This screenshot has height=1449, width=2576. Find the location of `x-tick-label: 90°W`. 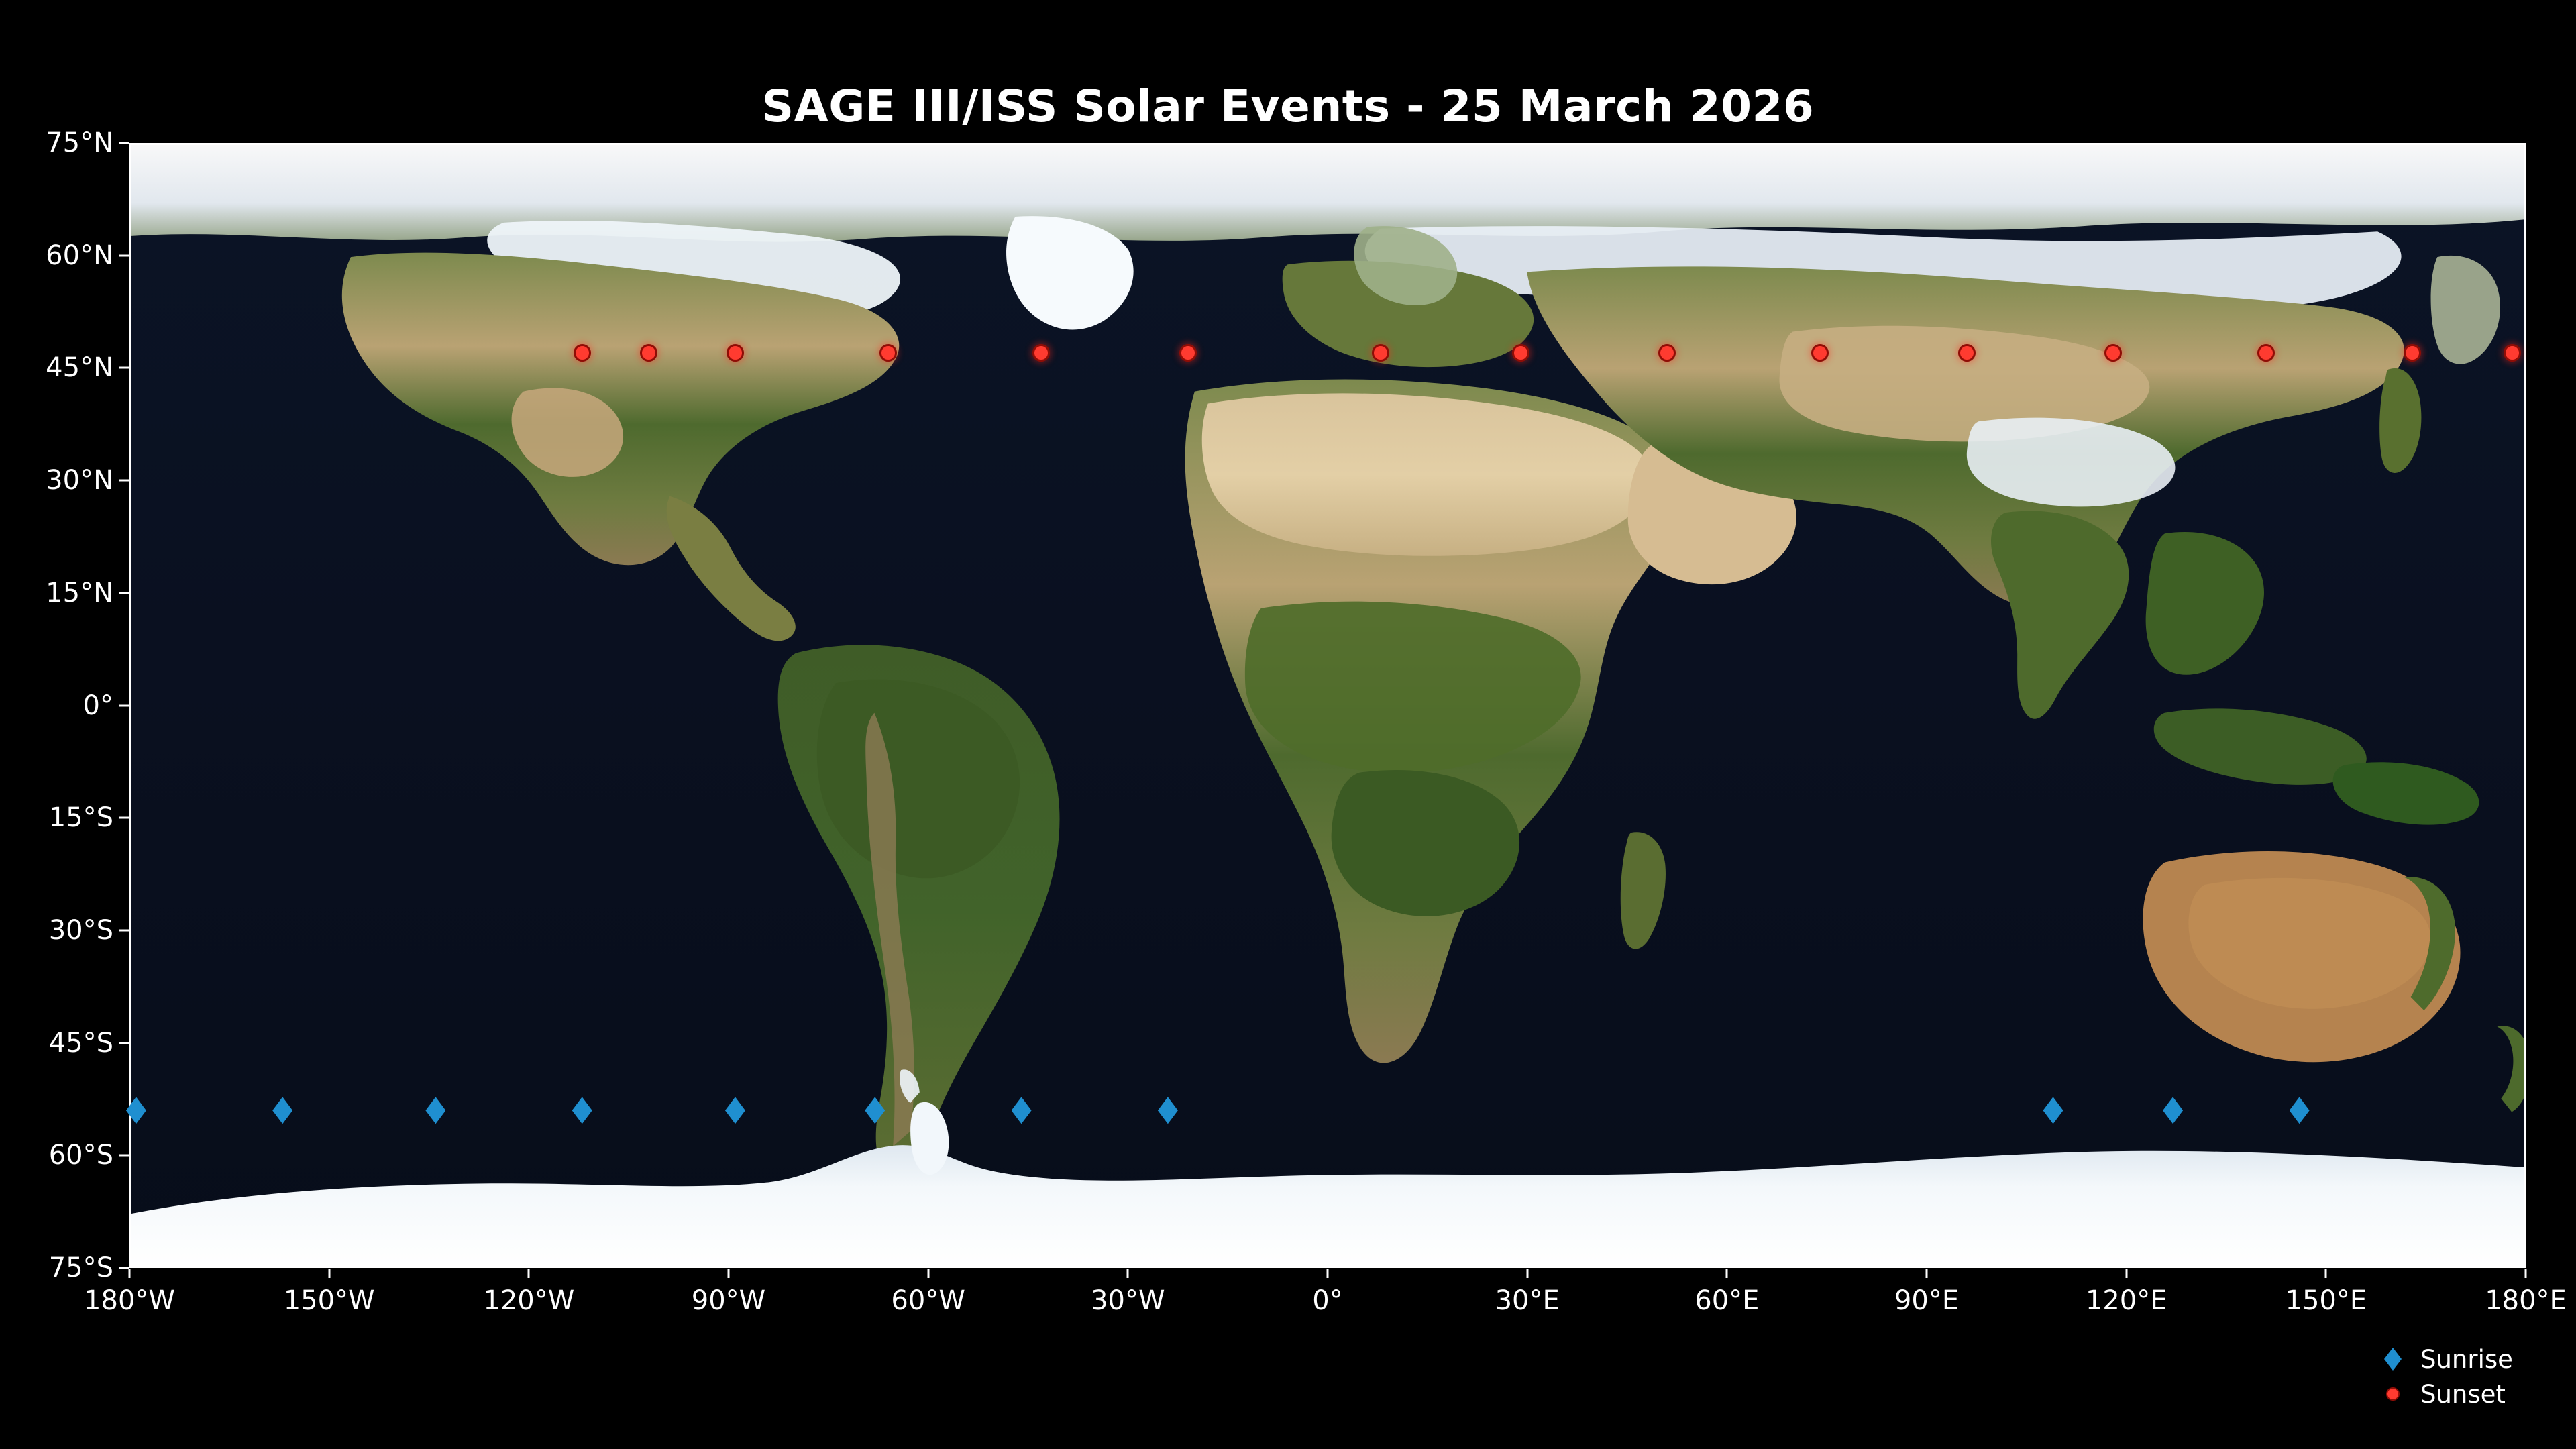

x-tick-label: 90°W is located at coordinates (728, 1300).